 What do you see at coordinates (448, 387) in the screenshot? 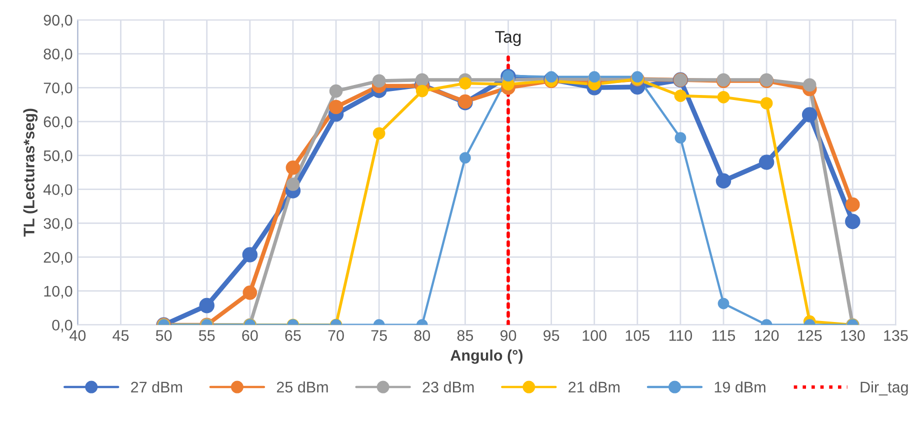
I see `legend-label: 23 dBm` at bounding box center [448, 387].